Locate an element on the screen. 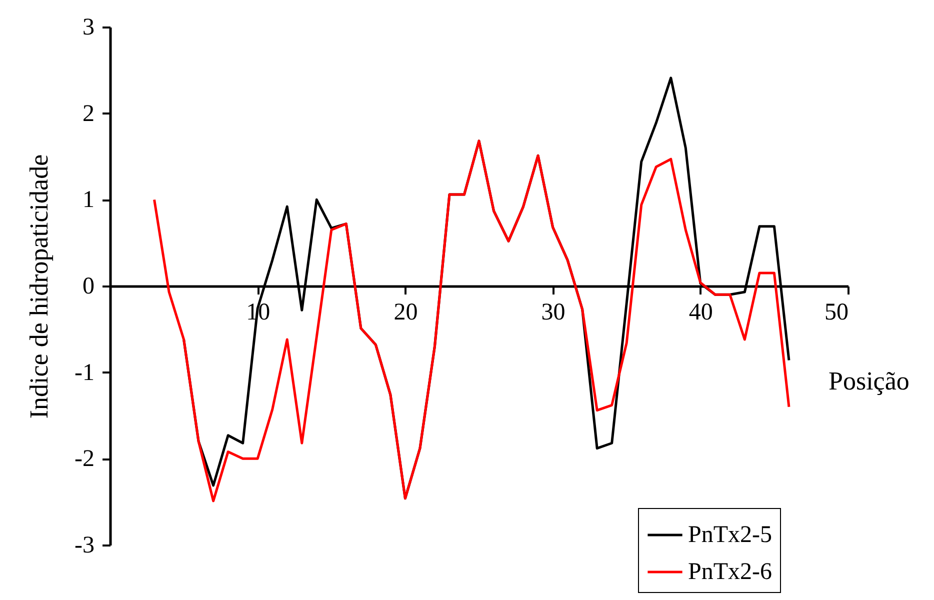 The height and width of the screenshot is (600, 934). legend-label: PnTx2-5 is located at coordinates (730, 535).